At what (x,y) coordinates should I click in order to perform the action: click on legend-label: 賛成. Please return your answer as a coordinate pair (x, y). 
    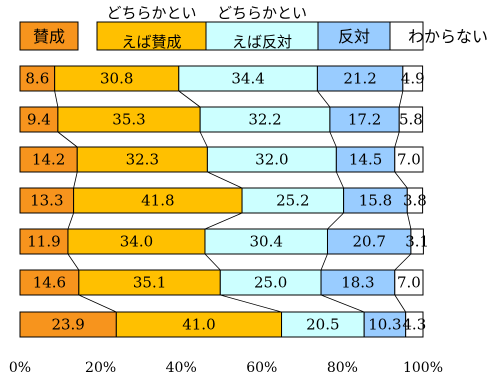
    Looking at the image, I should click on (49, 36).